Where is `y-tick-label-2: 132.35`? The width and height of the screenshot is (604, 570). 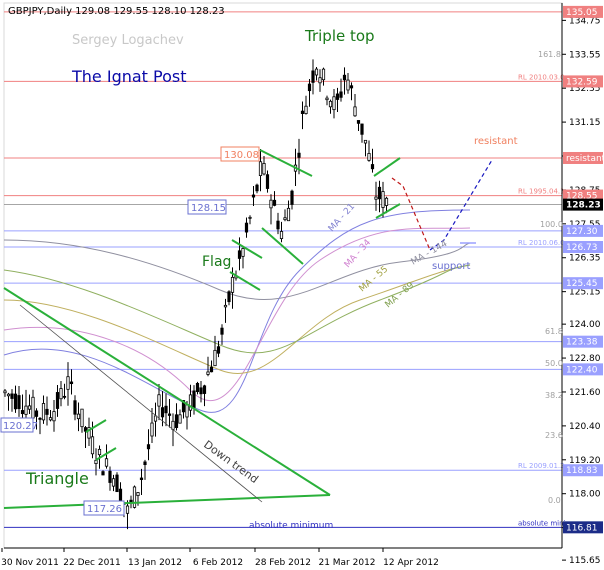 y-tick-label-2: 132.35 is located at coordinates (585, 89).